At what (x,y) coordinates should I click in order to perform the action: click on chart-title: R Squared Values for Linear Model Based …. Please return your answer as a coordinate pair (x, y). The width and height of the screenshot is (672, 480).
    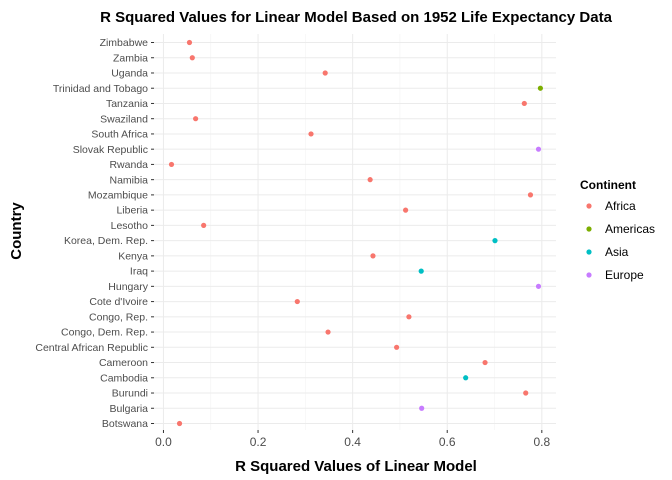
    Looking at the image, I should click on (356, 17).